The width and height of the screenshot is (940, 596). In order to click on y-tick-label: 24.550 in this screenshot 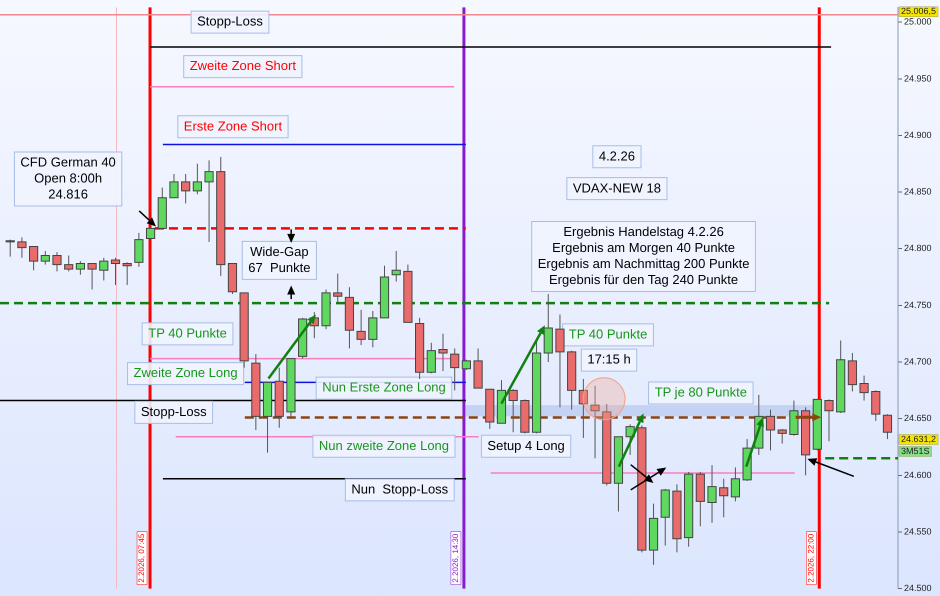, I will do `click(918, 531)`.